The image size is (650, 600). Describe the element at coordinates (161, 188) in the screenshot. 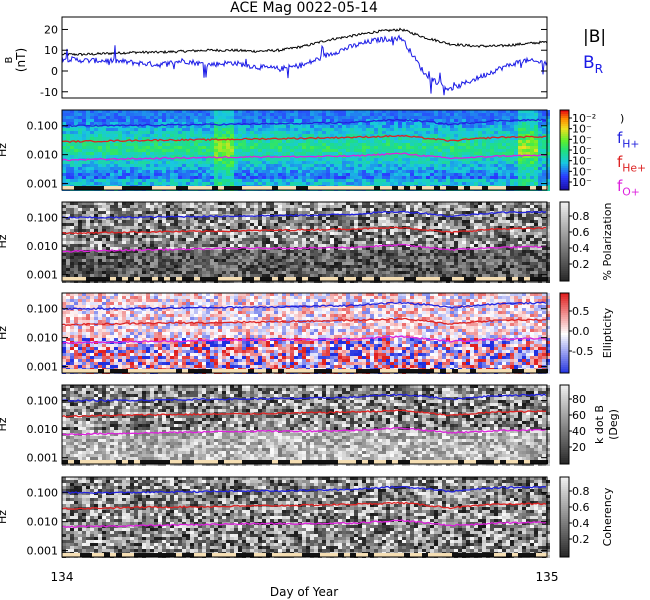

I see `flag-strip` at that location.